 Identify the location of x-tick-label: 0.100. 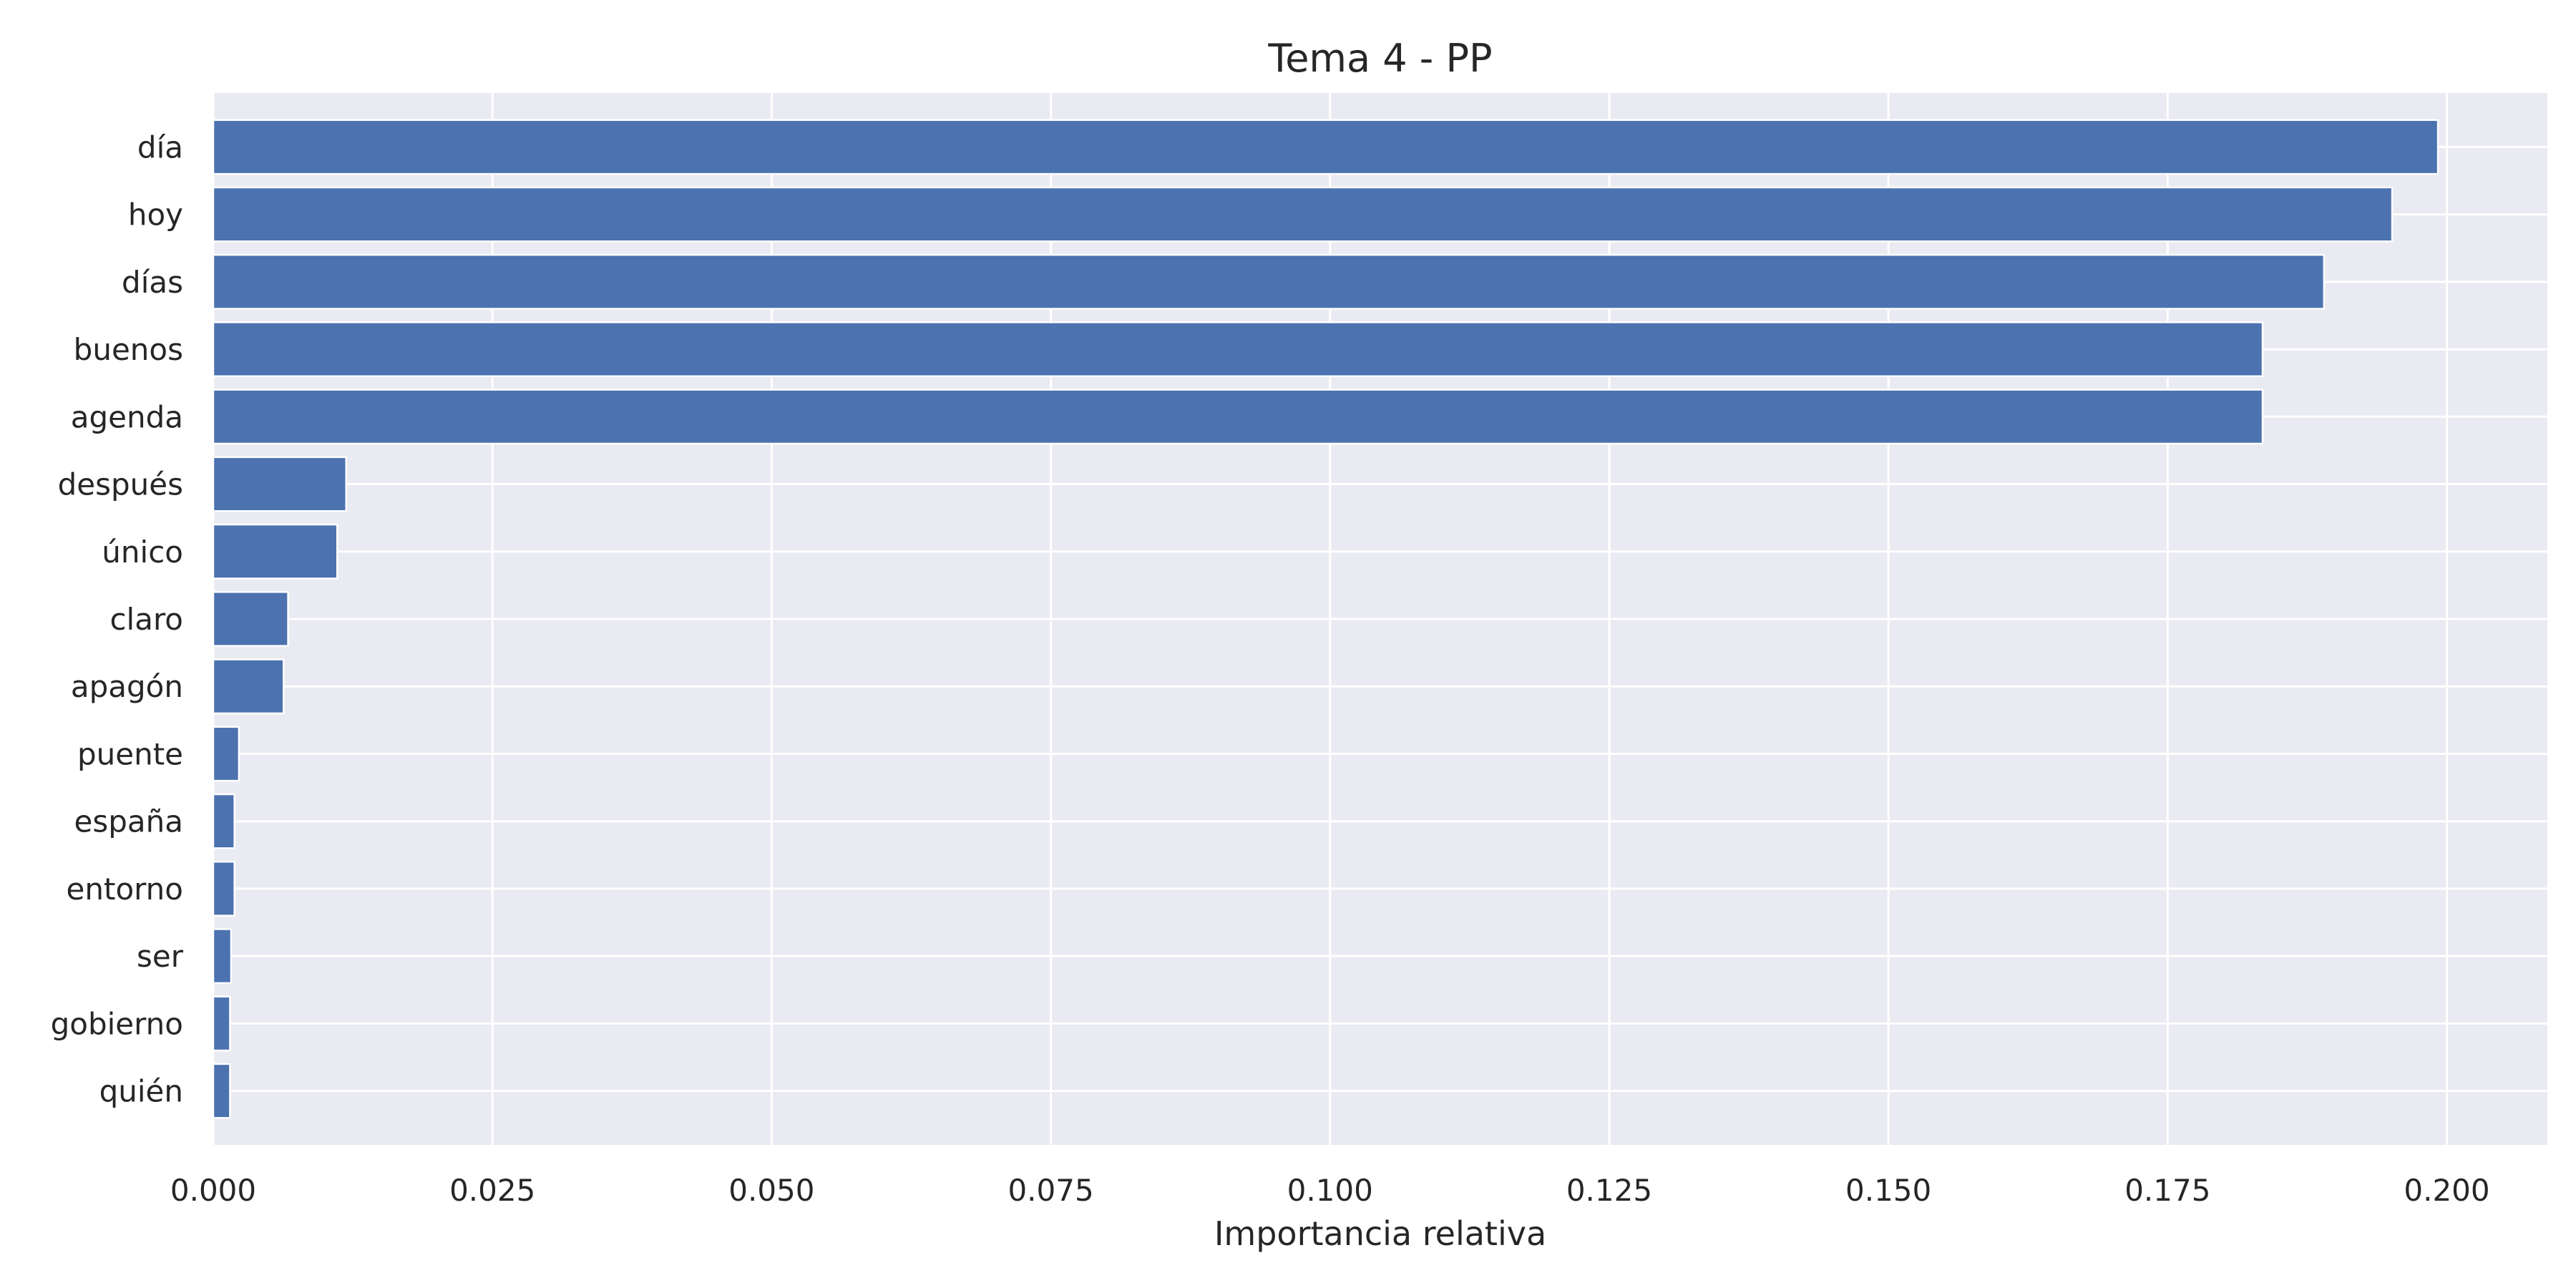
(1330, 1190).